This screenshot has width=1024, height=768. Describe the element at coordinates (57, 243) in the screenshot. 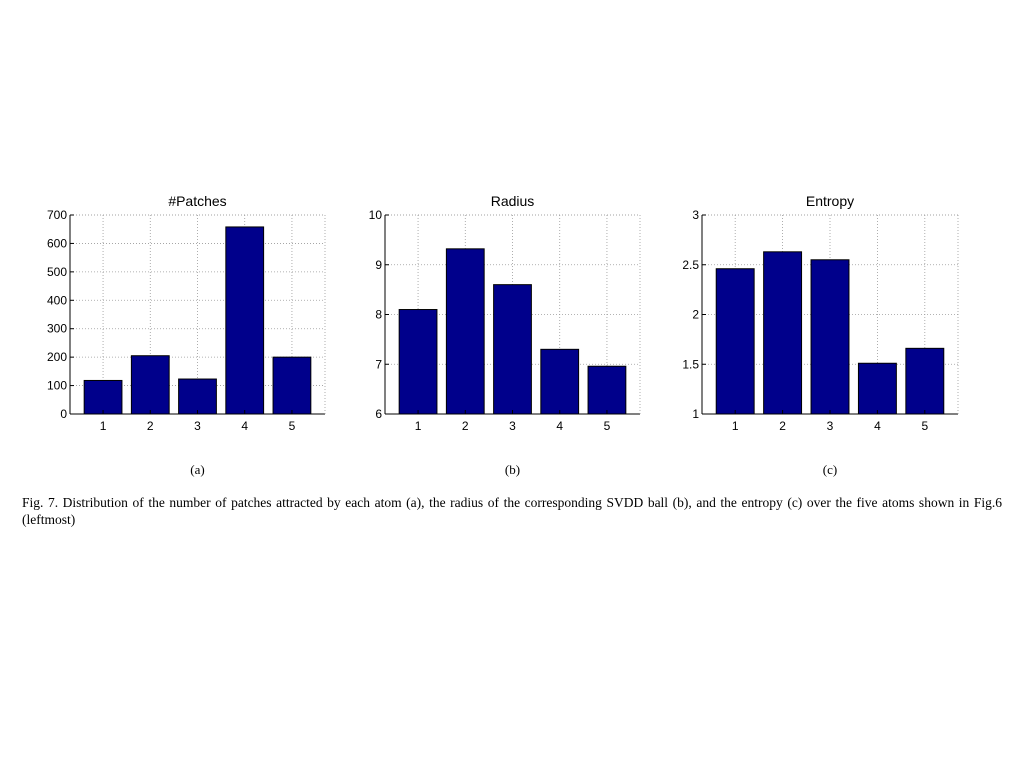

I see `y-tick-label: 600` at that location.